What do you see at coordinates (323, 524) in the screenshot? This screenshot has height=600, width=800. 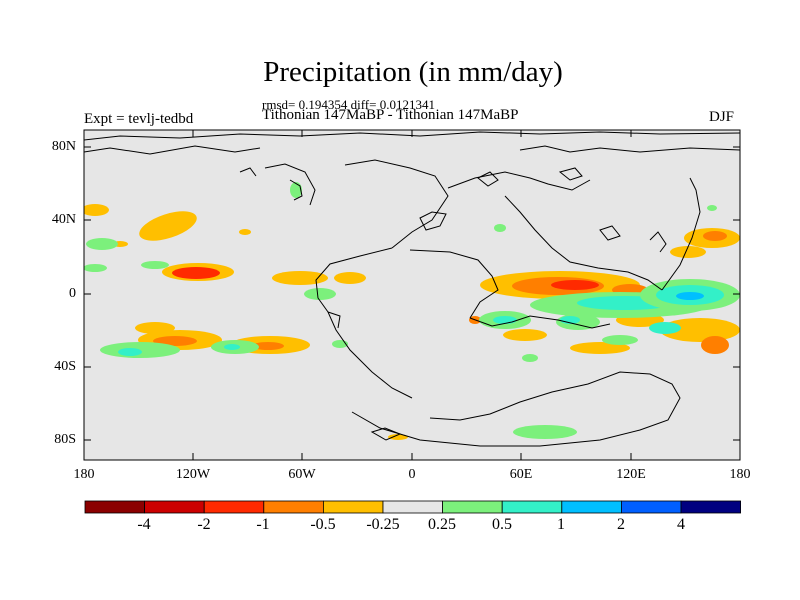 I see `colorbar-label: -0.5` at bounding box center [323, 524].